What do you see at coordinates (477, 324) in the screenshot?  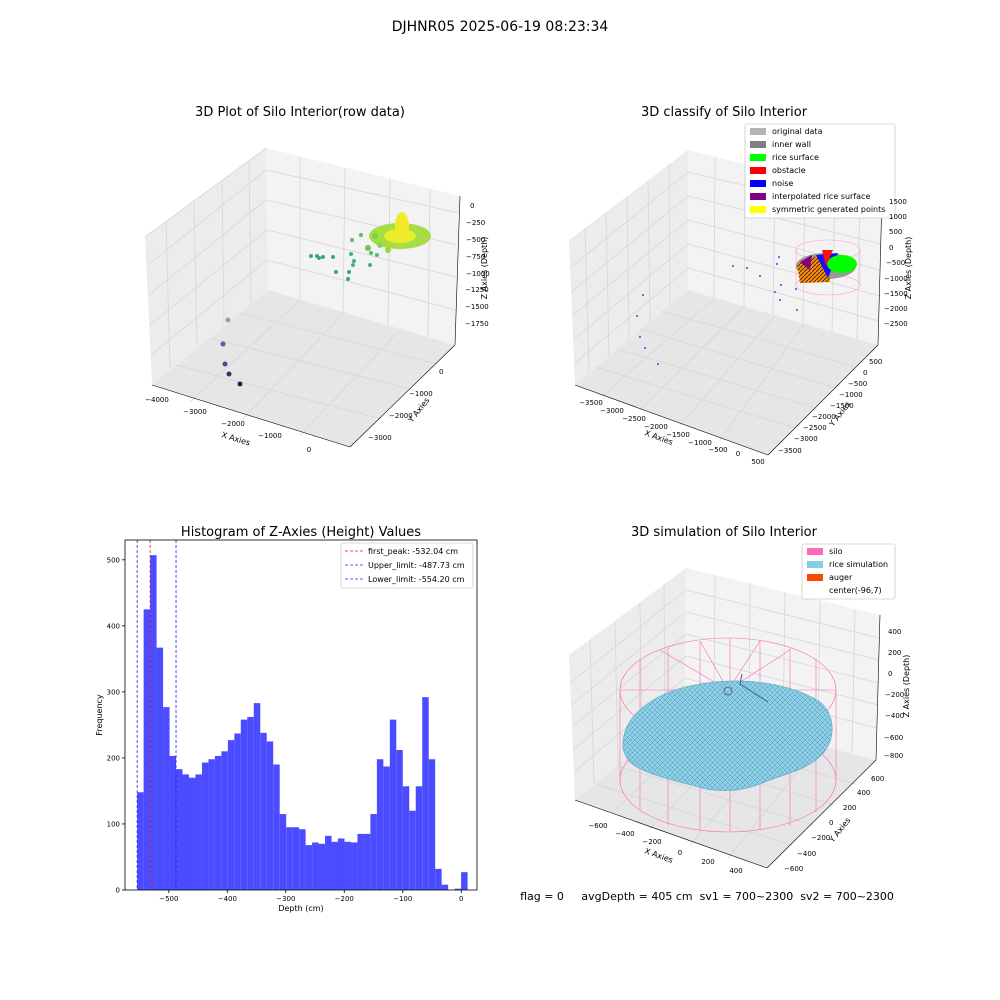 I see `p1-ztick: −1750` at bounding box center [477, 324].